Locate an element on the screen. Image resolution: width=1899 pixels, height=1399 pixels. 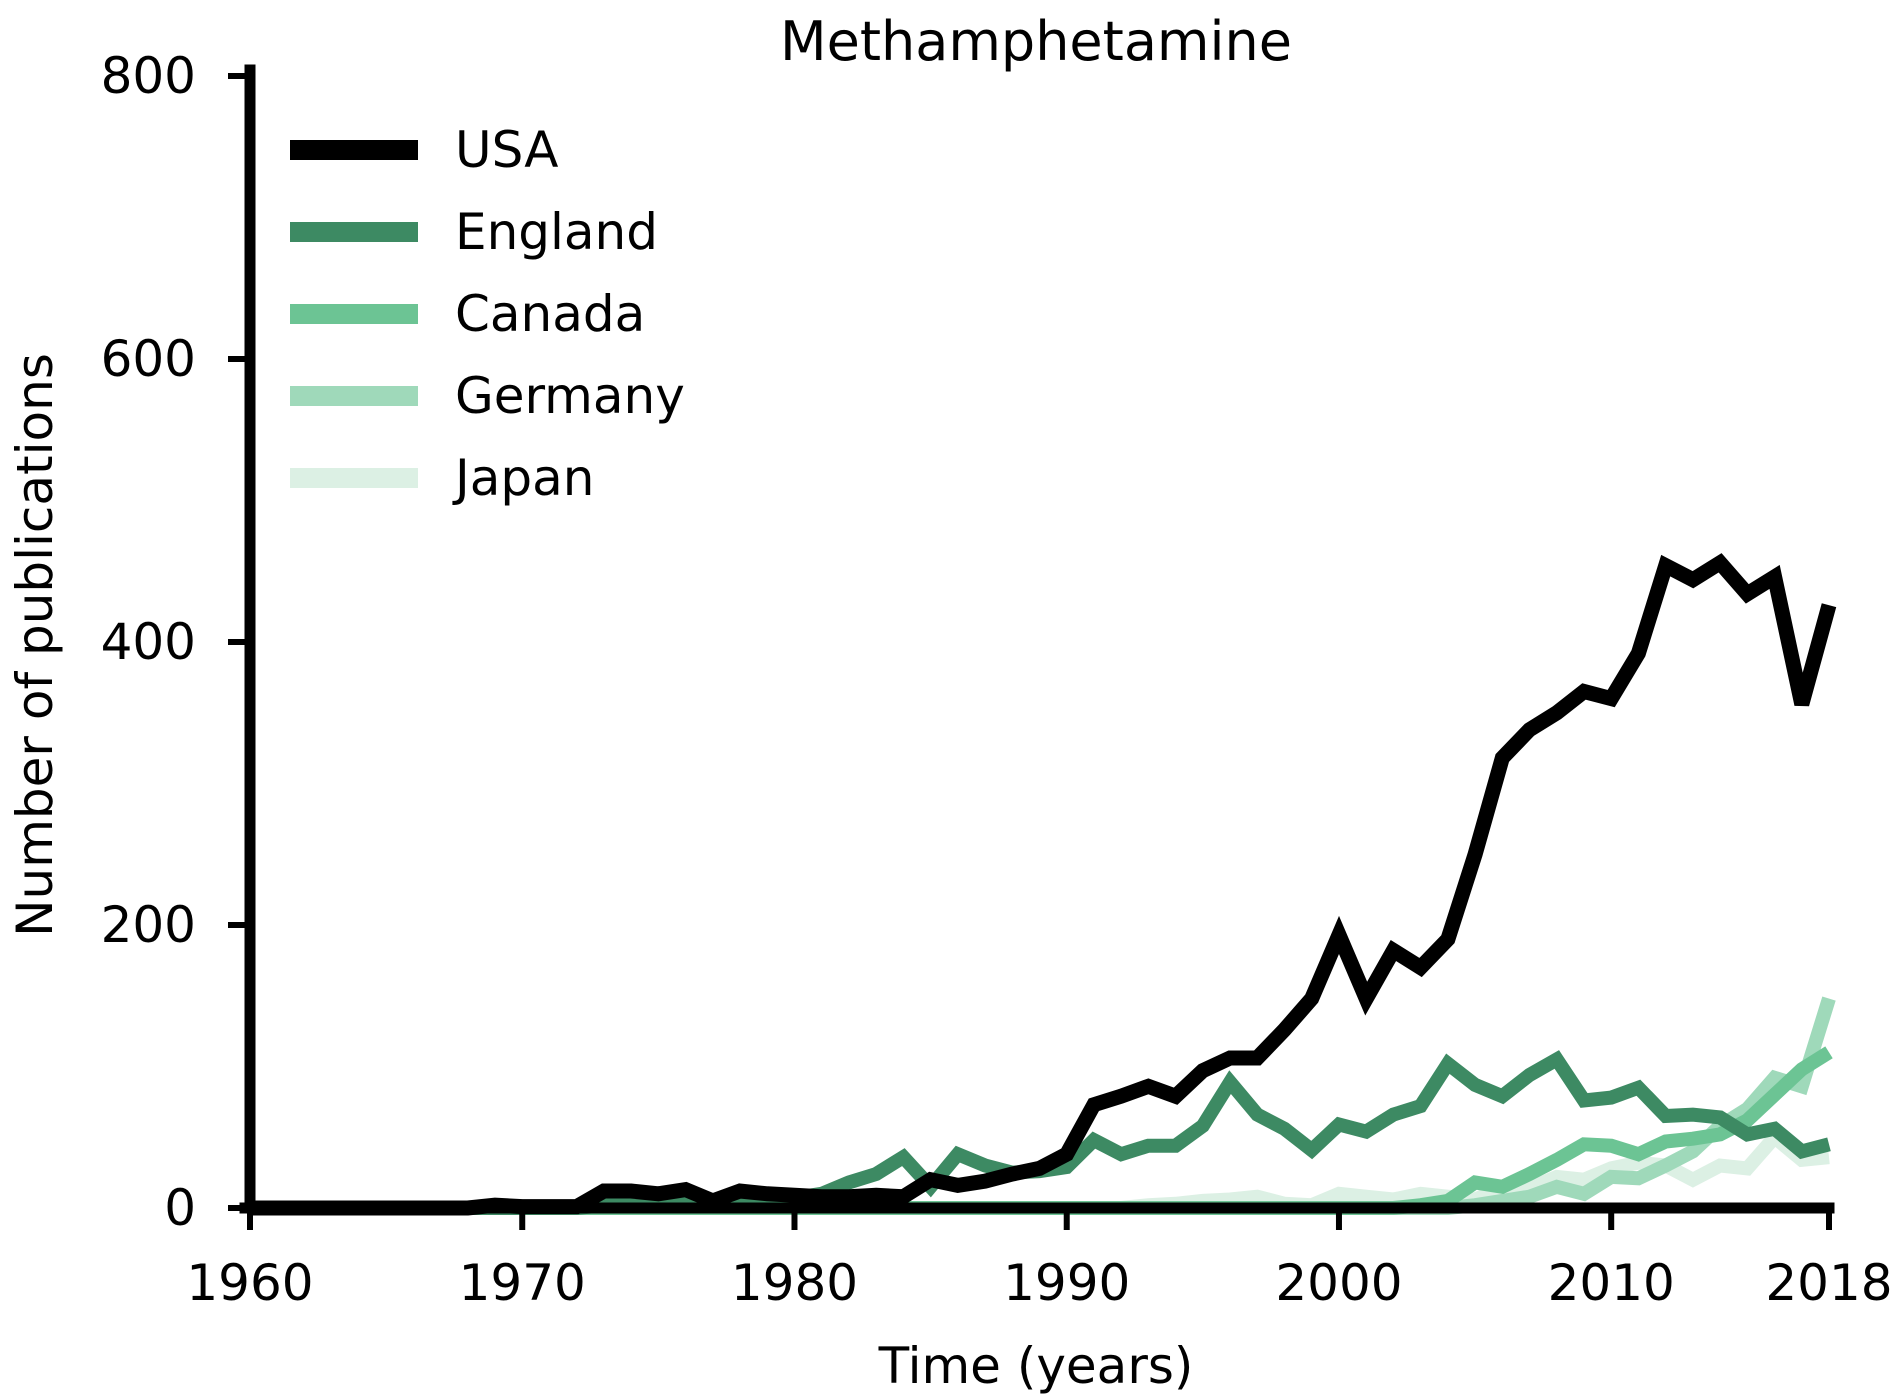
x-tick-label: 2000 is located at coordinates (1338, 1283).